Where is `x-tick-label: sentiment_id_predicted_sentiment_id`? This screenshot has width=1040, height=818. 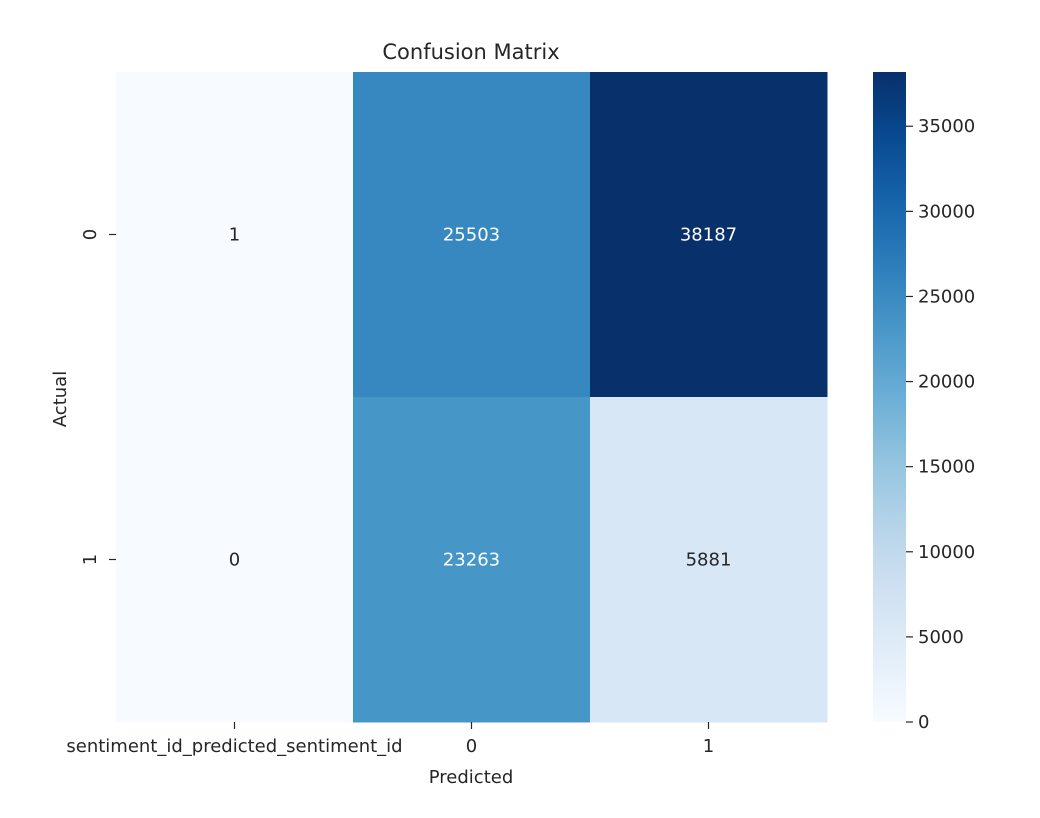 x-tick-label: sentiment_id_predicted_sentiment_id is located at coordinates (234, 746).